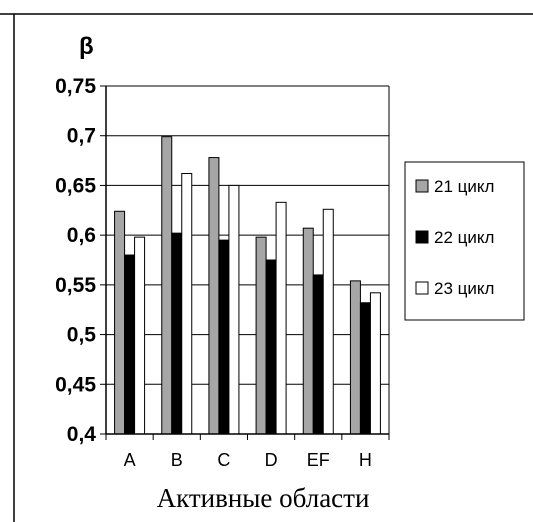 The width and height of the screenshot is (533, 522). What do you see at coordinates (86, 46) in the screenshot?
I see `y-axis-label: β` at bounding box center [86, 46].